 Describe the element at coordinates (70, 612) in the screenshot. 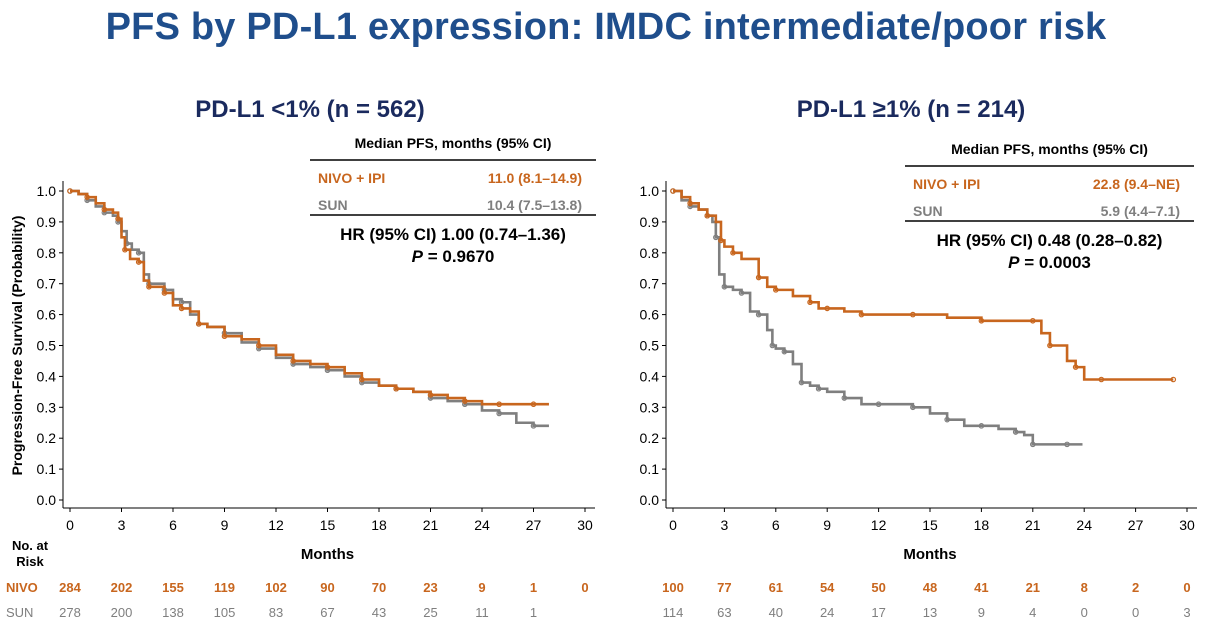

I see `risk-value: 278` at that location.